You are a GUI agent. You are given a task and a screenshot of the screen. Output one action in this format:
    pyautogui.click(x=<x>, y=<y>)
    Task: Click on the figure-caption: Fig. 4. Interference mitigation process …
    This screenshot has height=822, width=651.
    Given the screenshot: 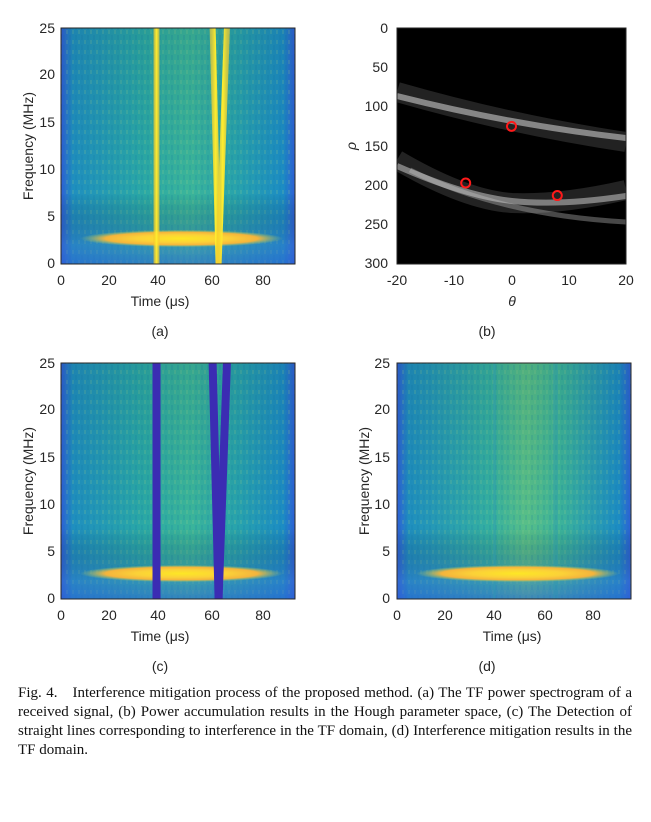 What is the action you would take?
    pyautogui.click(x=325, y=721)
    